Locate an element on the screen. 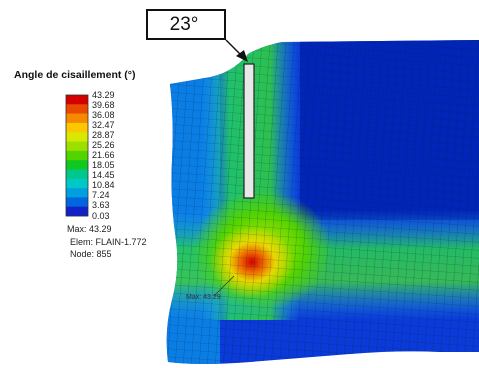 The height and width of the screenshot is (368, 479). legend-tick-label: 28.87 is located at coordinates (103, 134).